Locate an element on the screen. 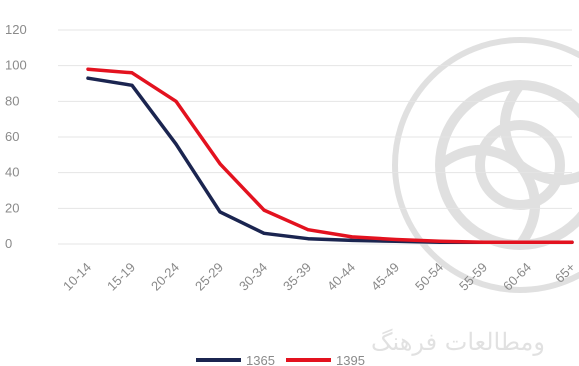  legend: 1365 1395 is located at coordinates (280, 359).